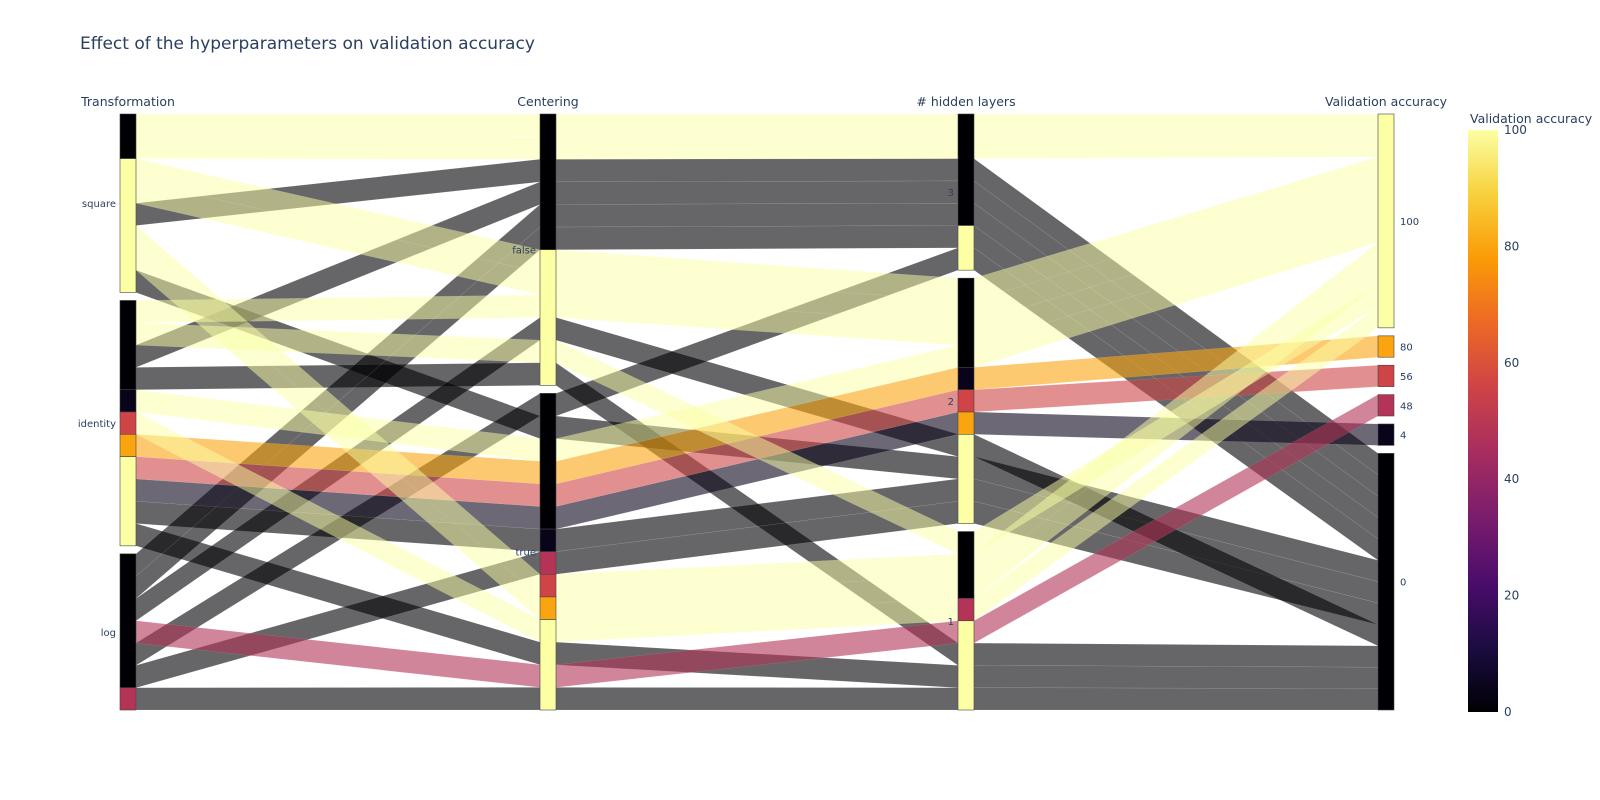  Describe the element at coordinates (1403, 583) in the screenshot. I see `category-label: 0` at that location.